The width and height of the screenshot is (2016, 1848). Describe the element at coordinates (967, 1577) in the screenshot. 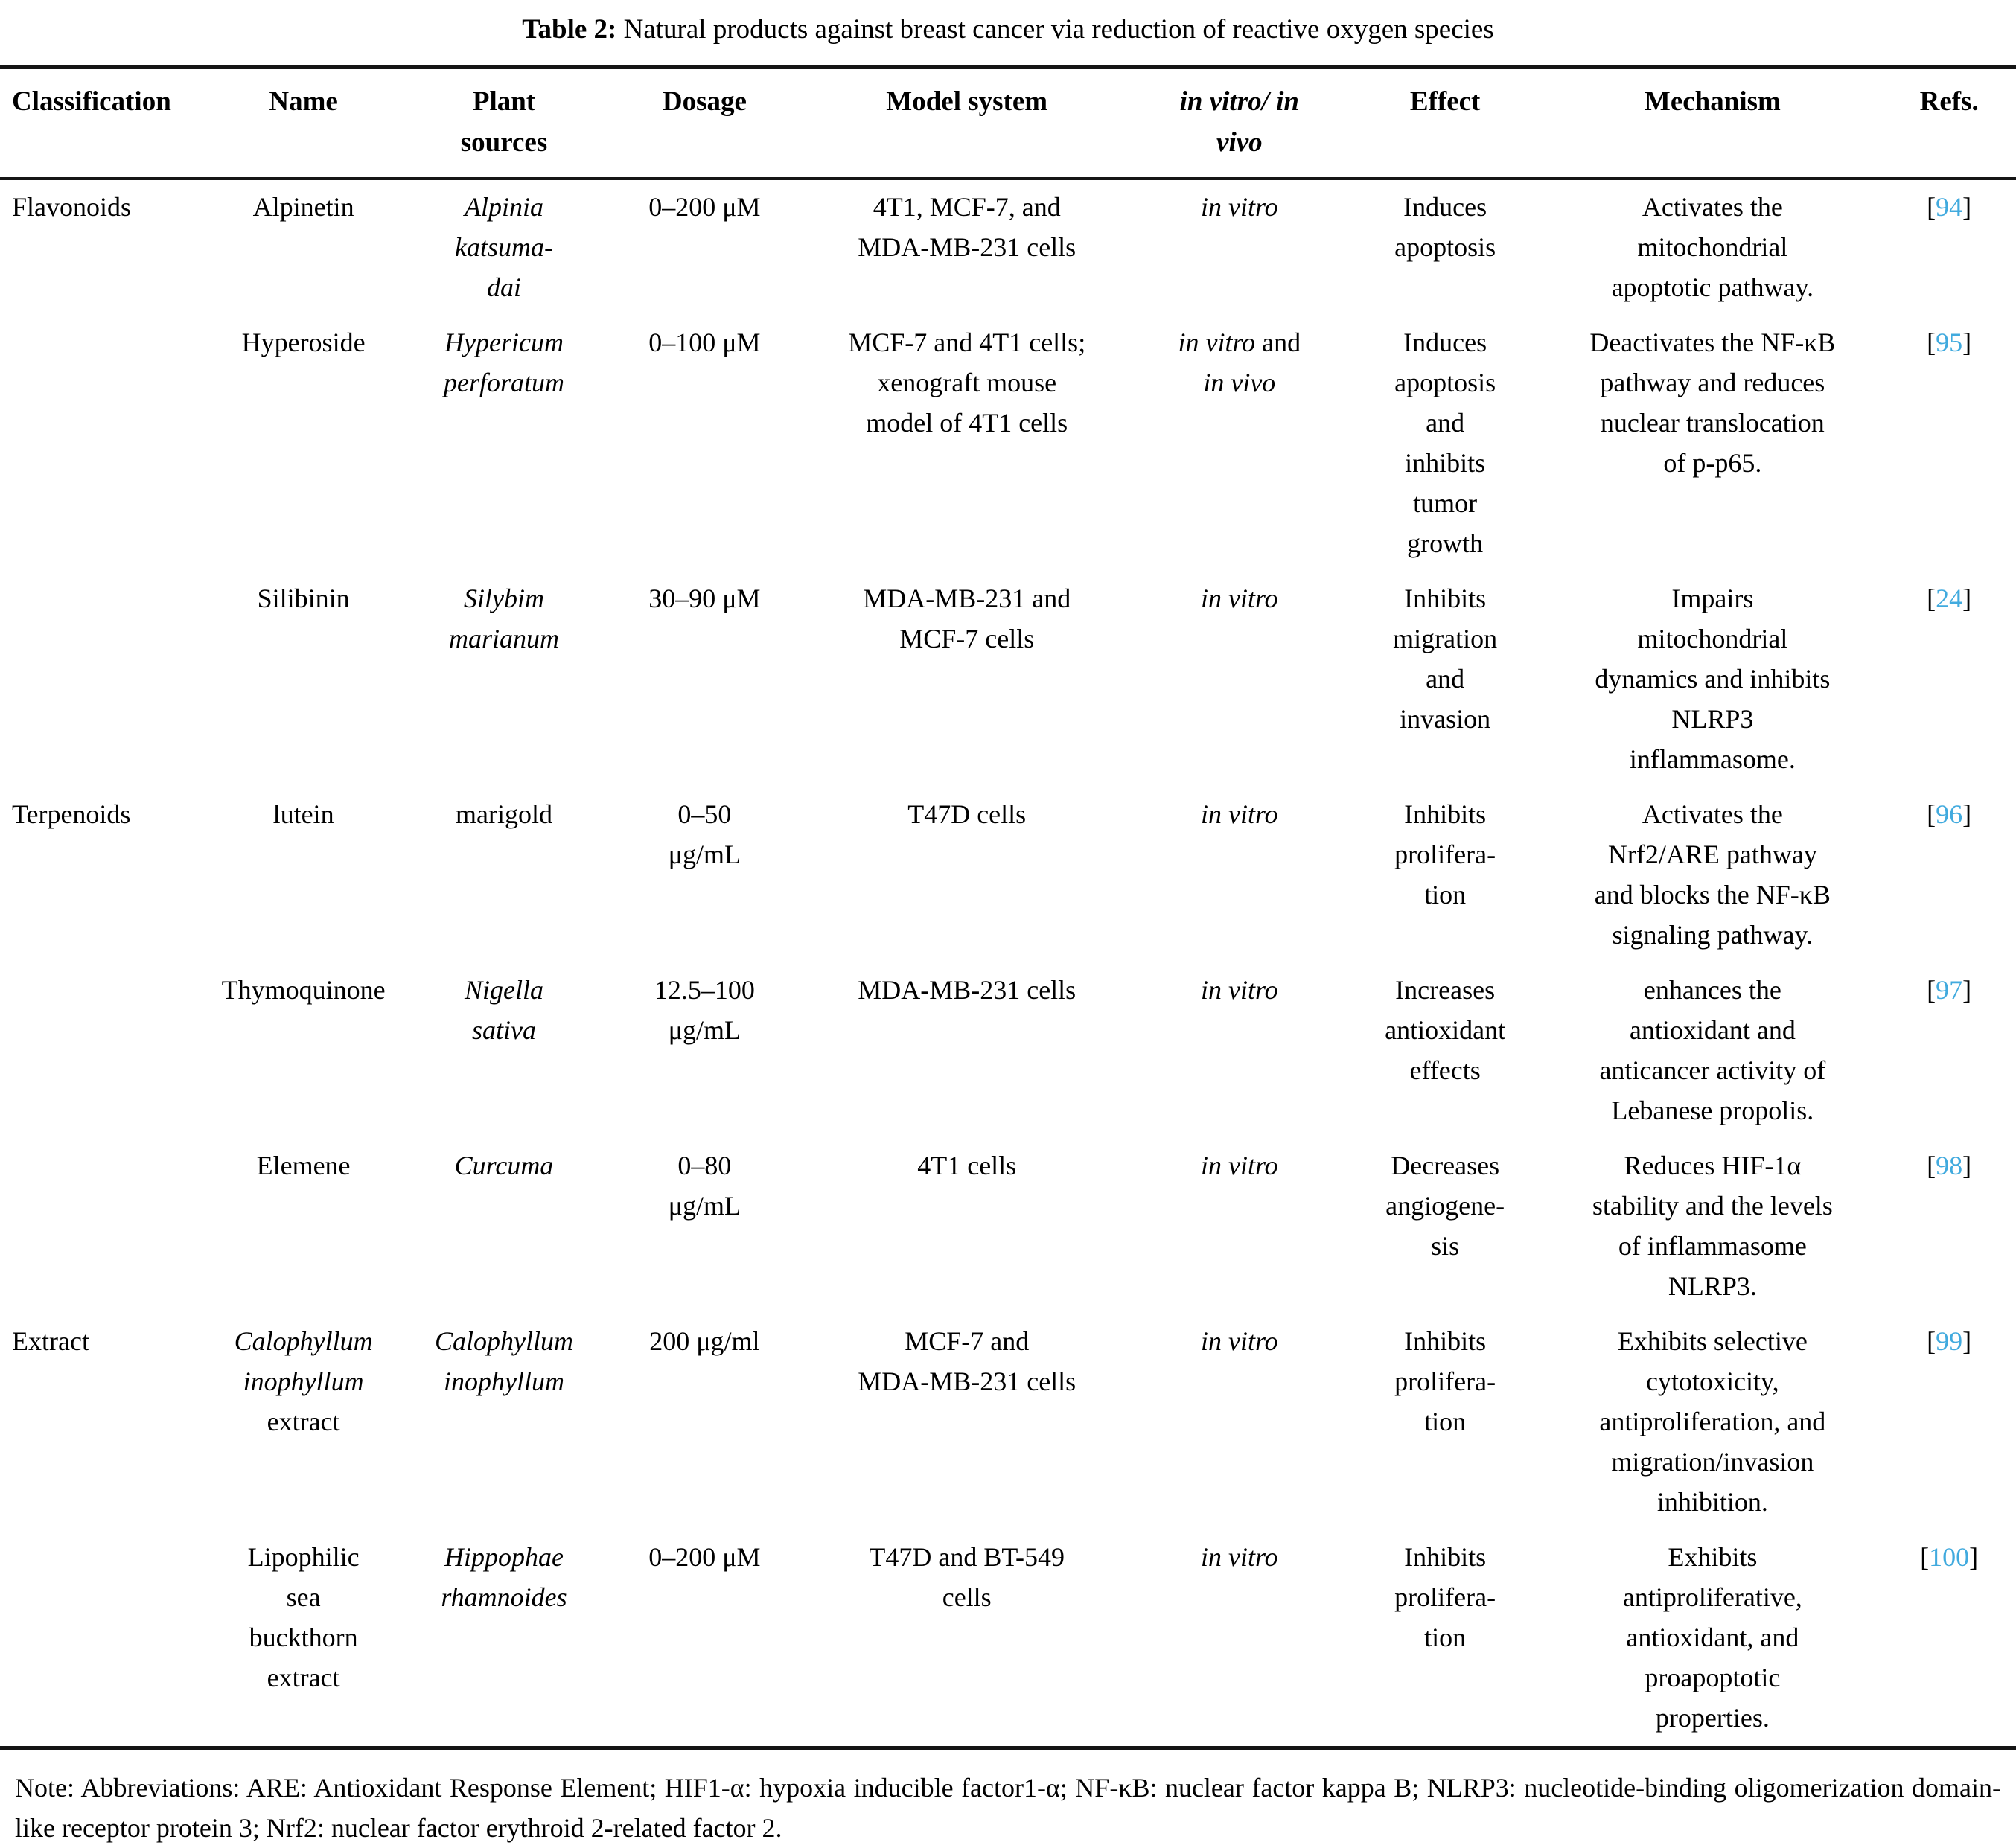

I see `cell-model-system: T47D and BT-549 cells` at that location.